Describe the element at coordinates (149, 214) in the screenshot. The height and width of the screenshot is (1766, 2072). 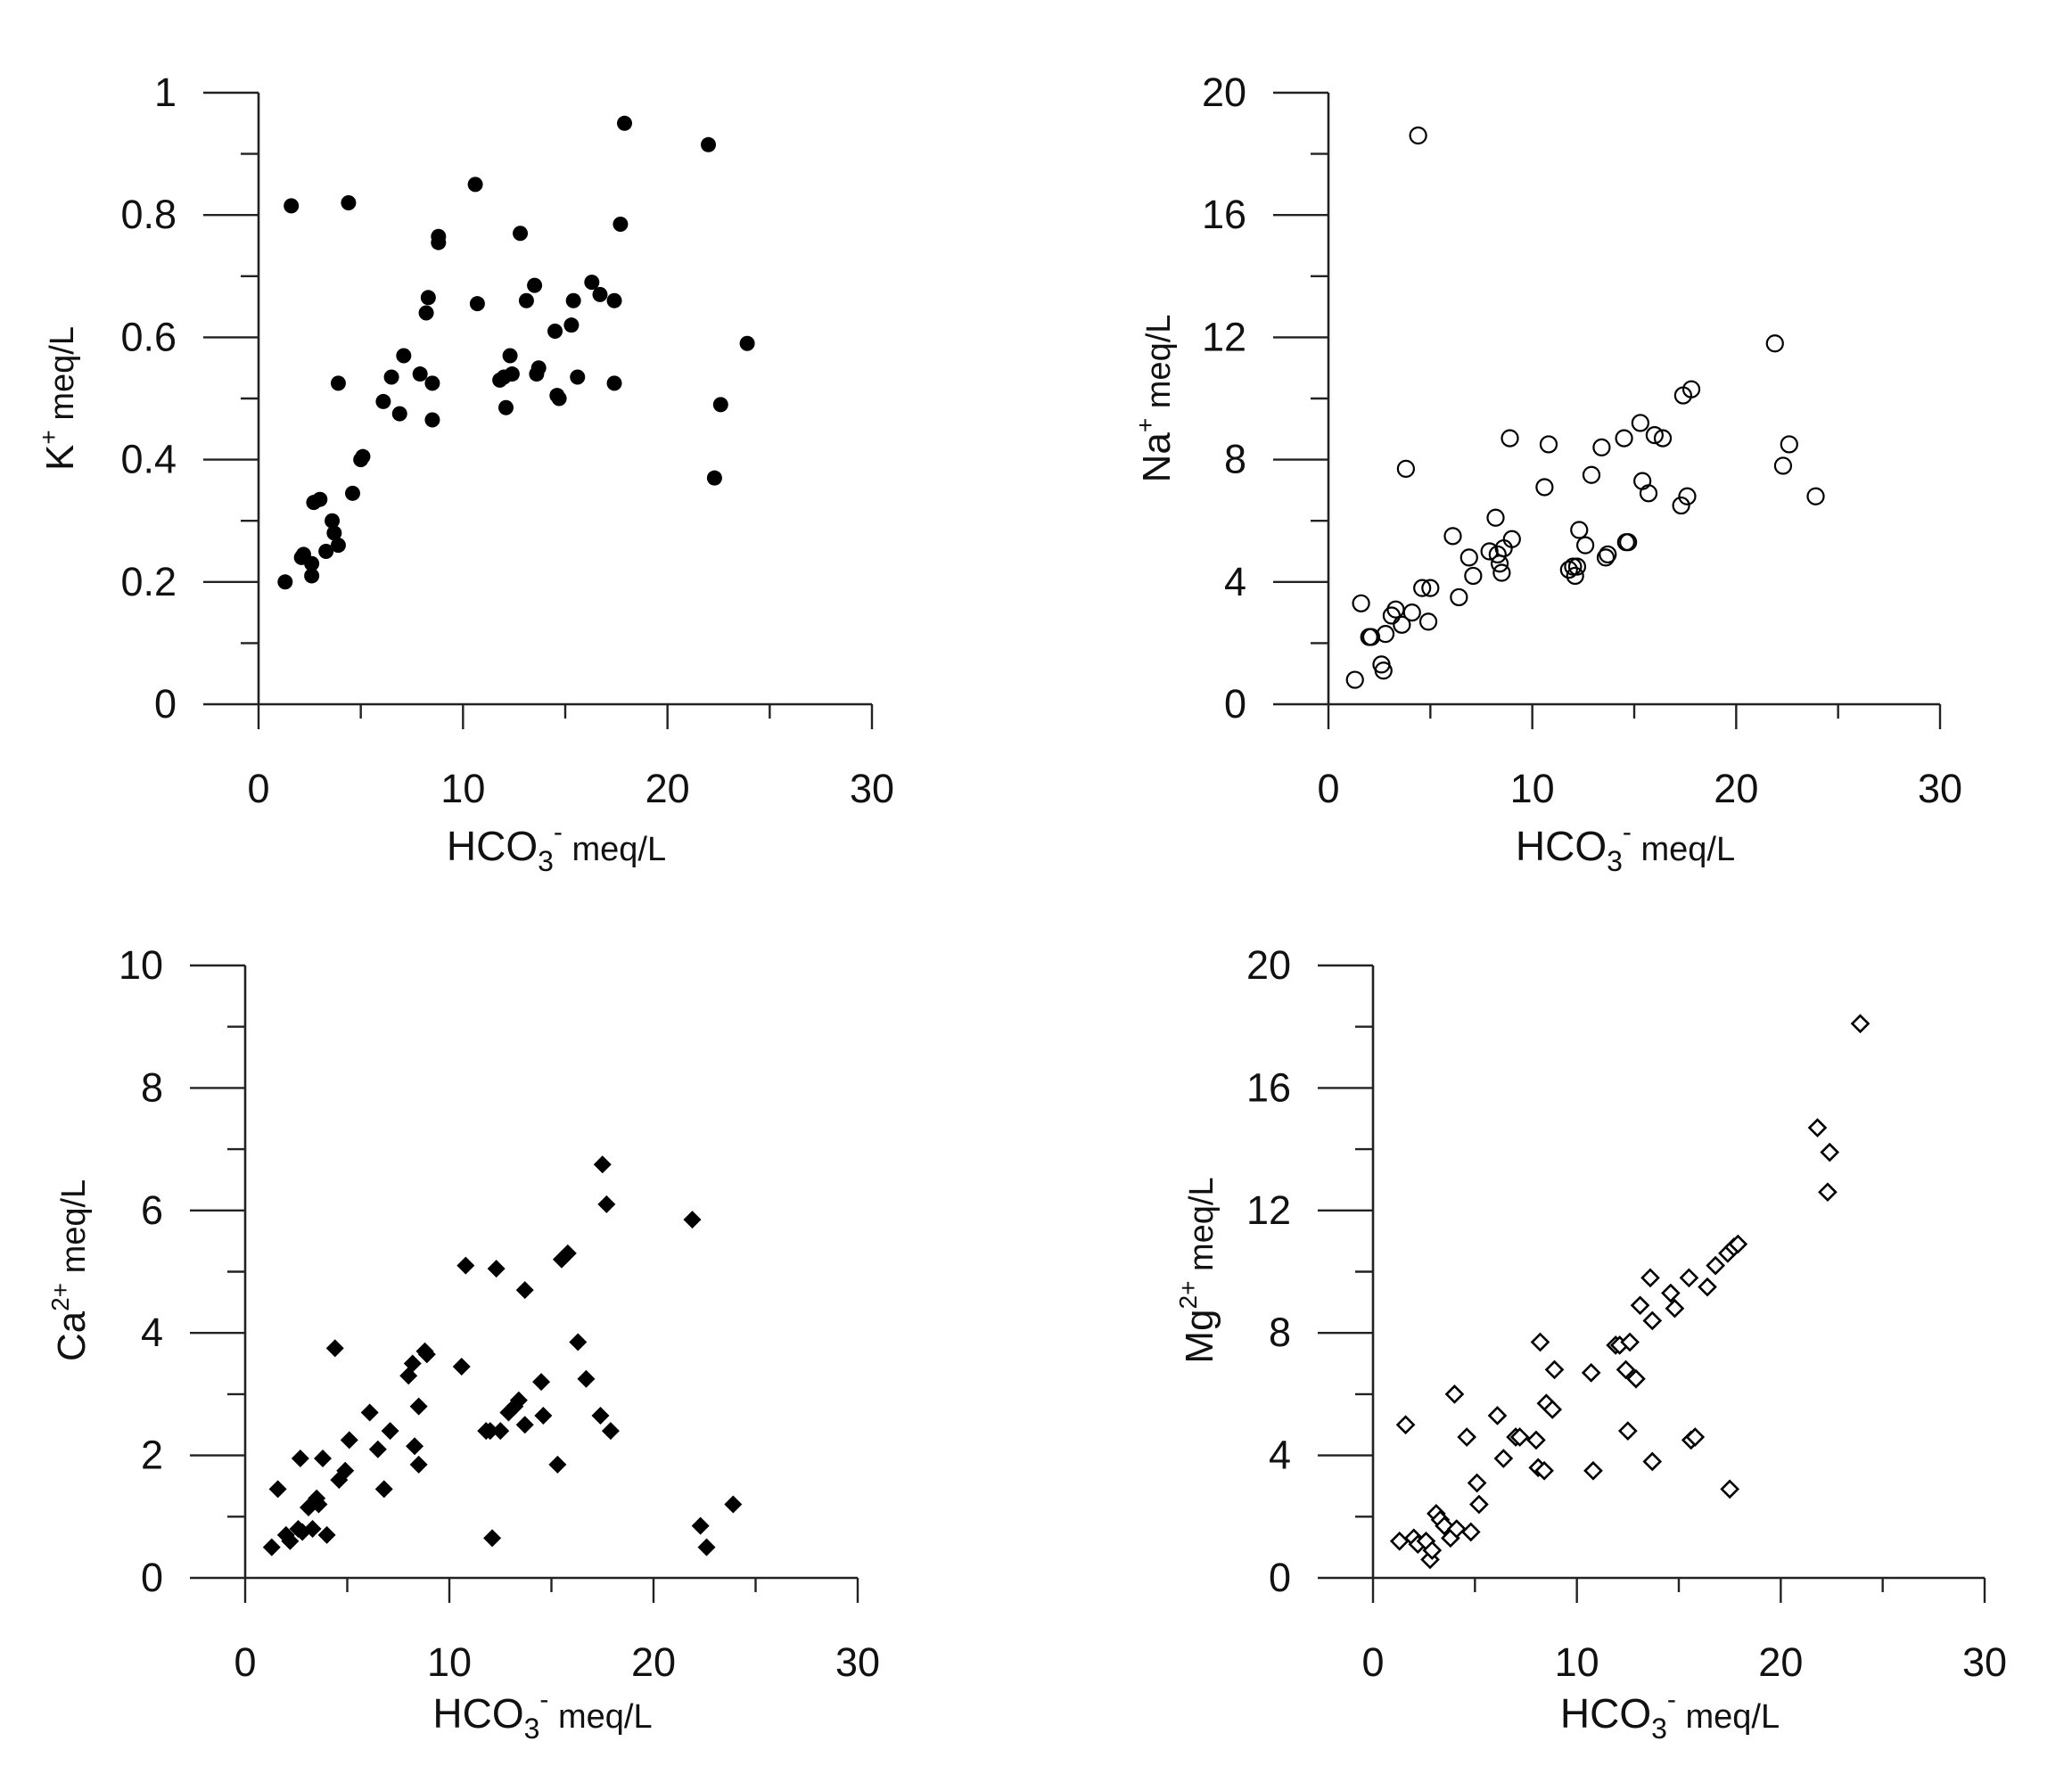
I see `y-tick-label: 0.8` at that location.